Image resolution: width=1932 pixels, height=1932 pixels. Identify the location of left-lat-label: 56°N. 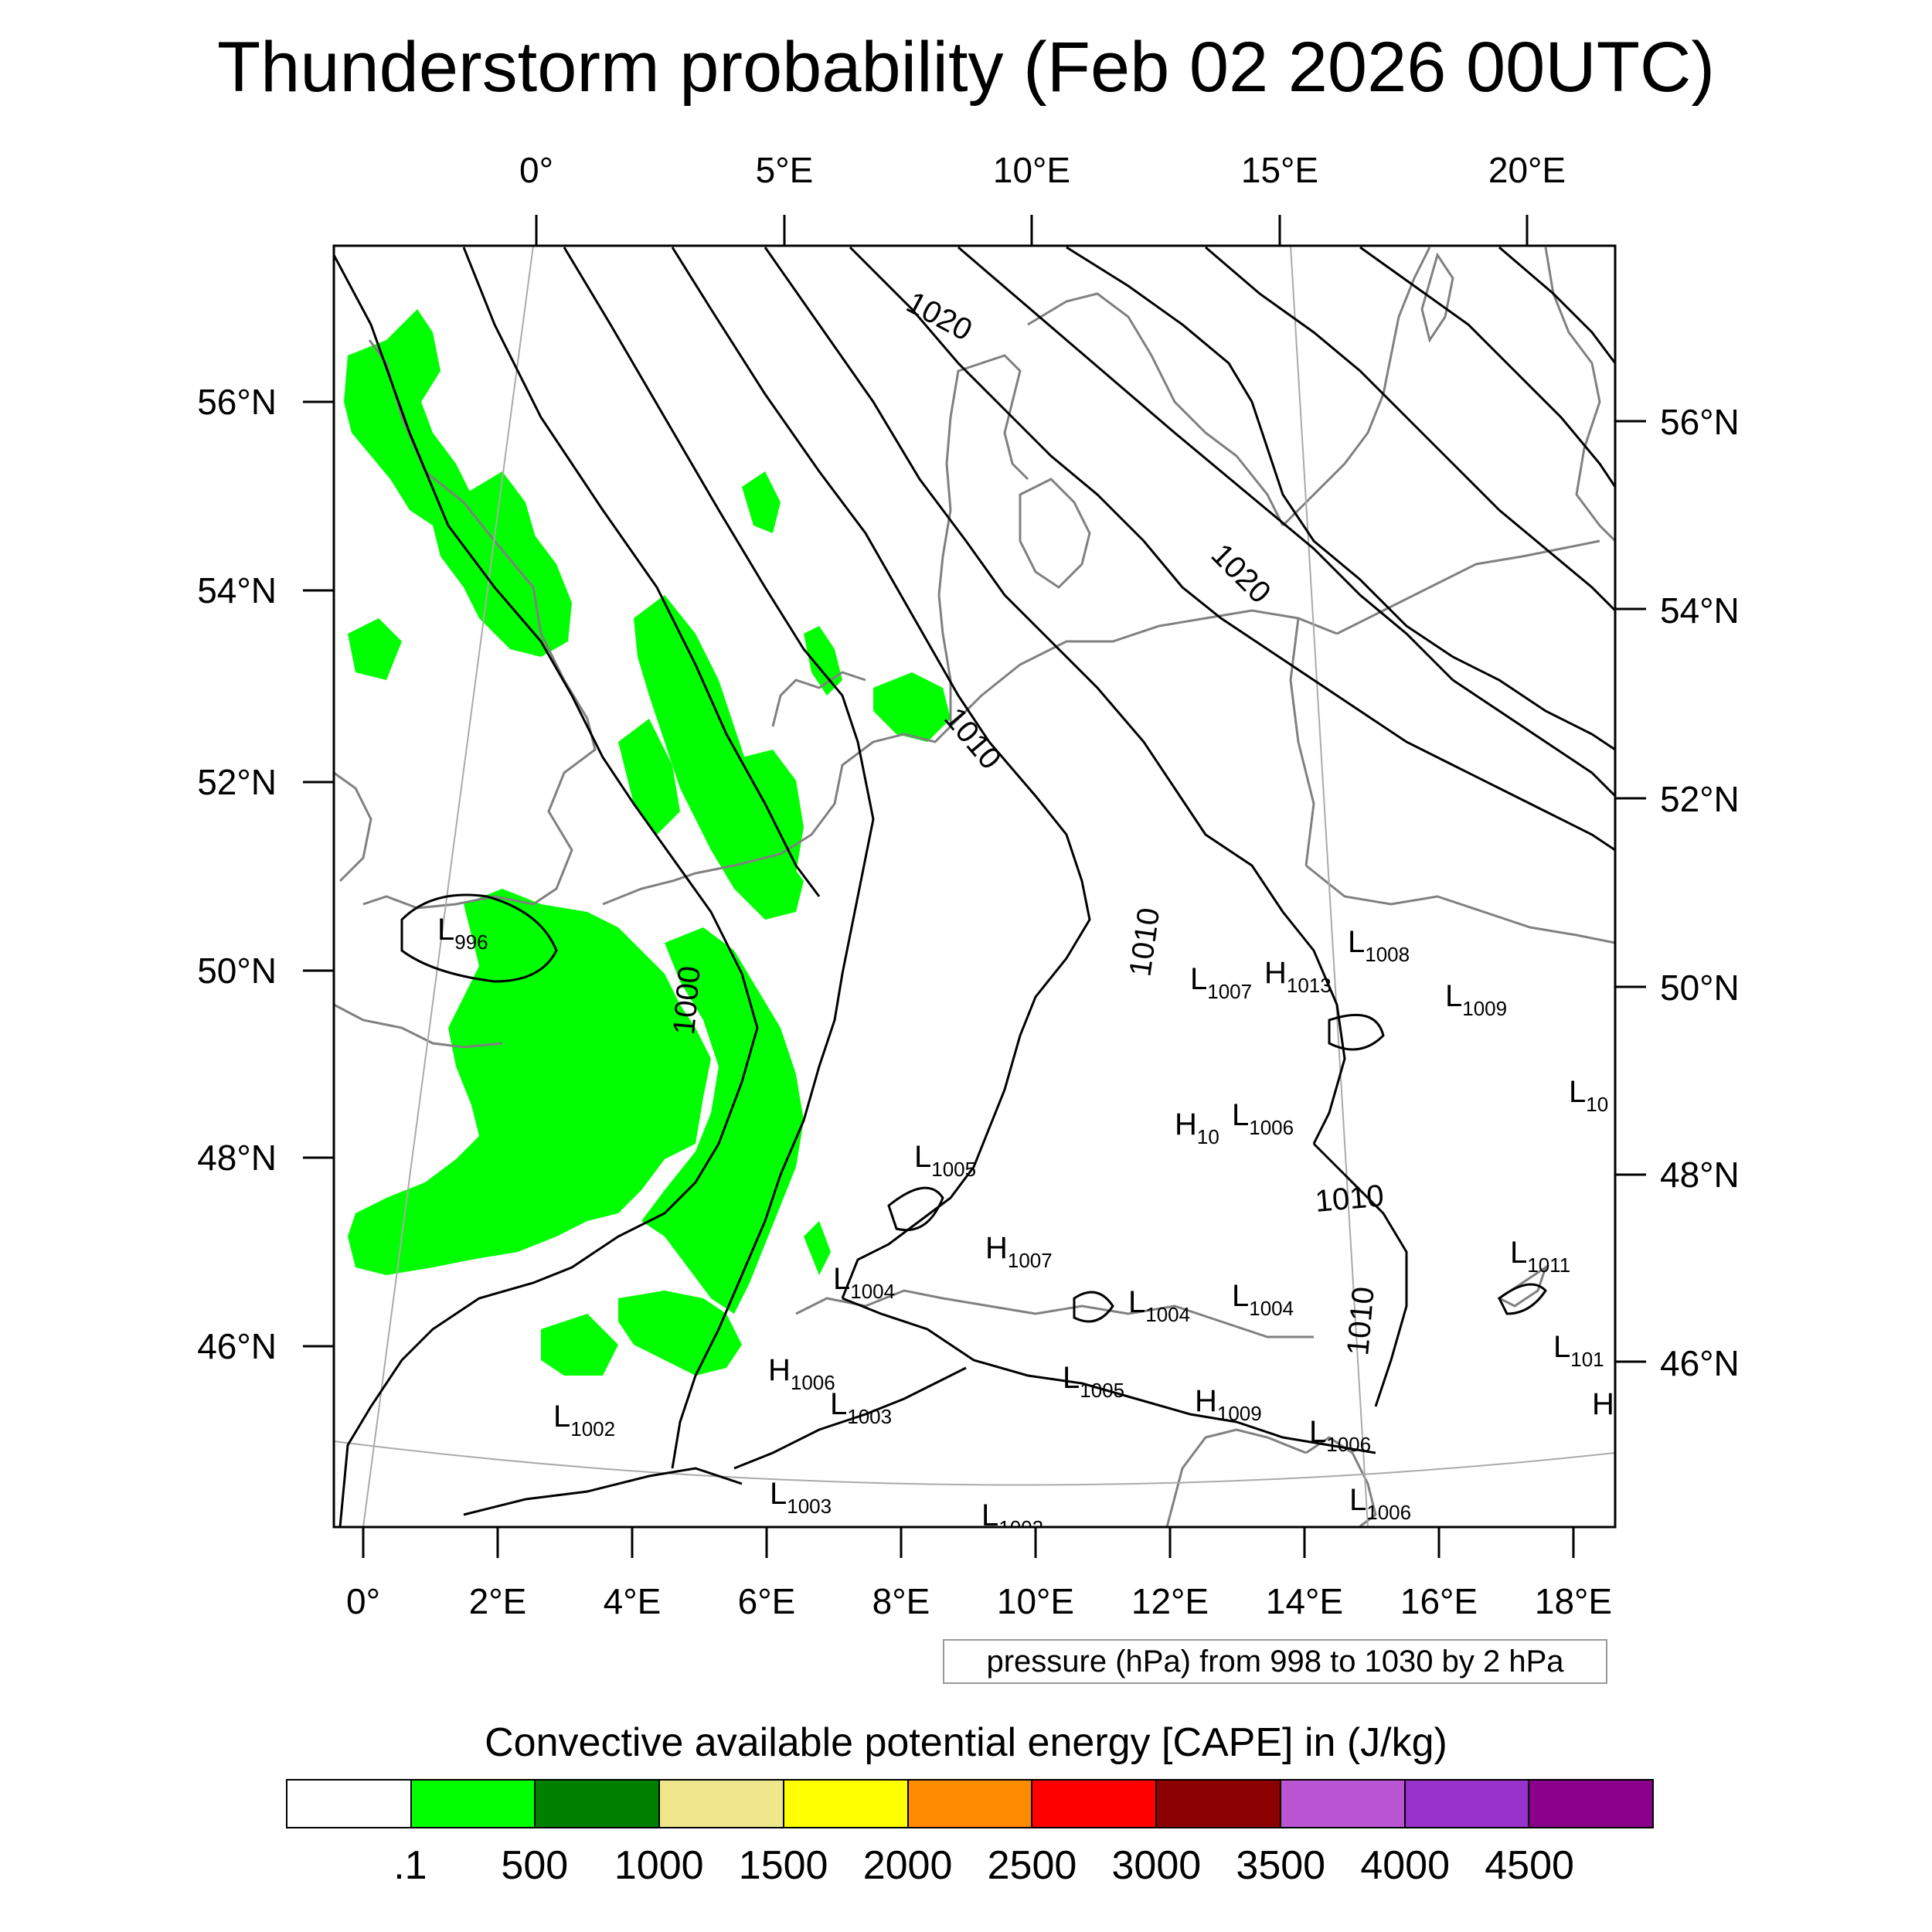
(237, 402).